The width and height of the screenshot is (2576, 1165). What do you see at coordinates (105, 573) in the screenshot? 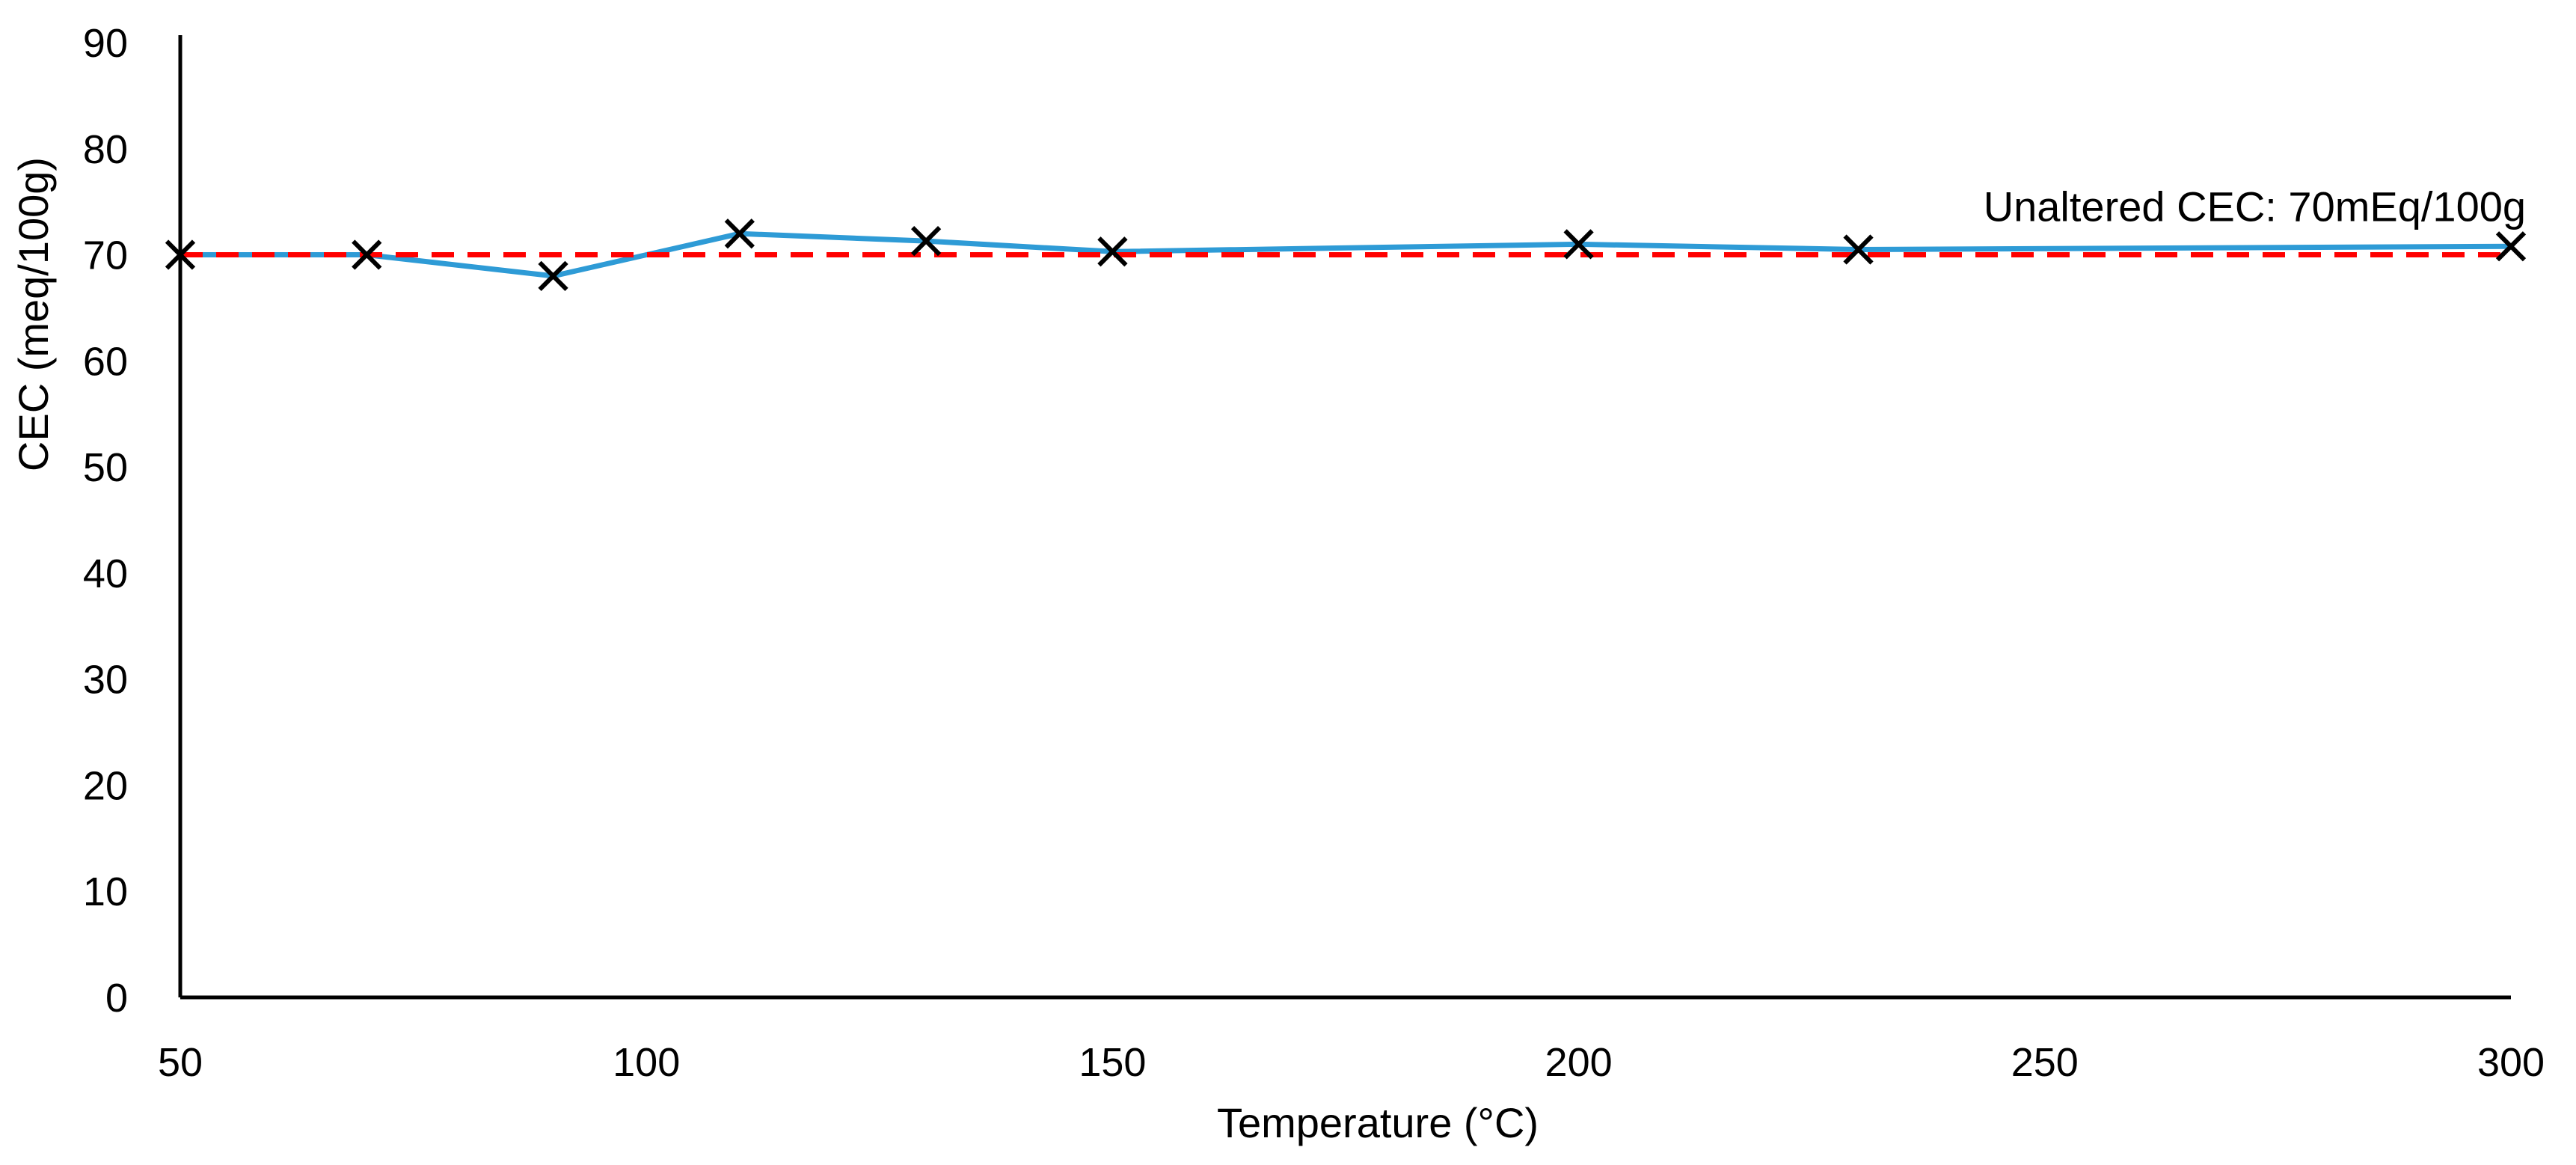
I see `y-tick-label: 40` at bounding box center [105, 573].